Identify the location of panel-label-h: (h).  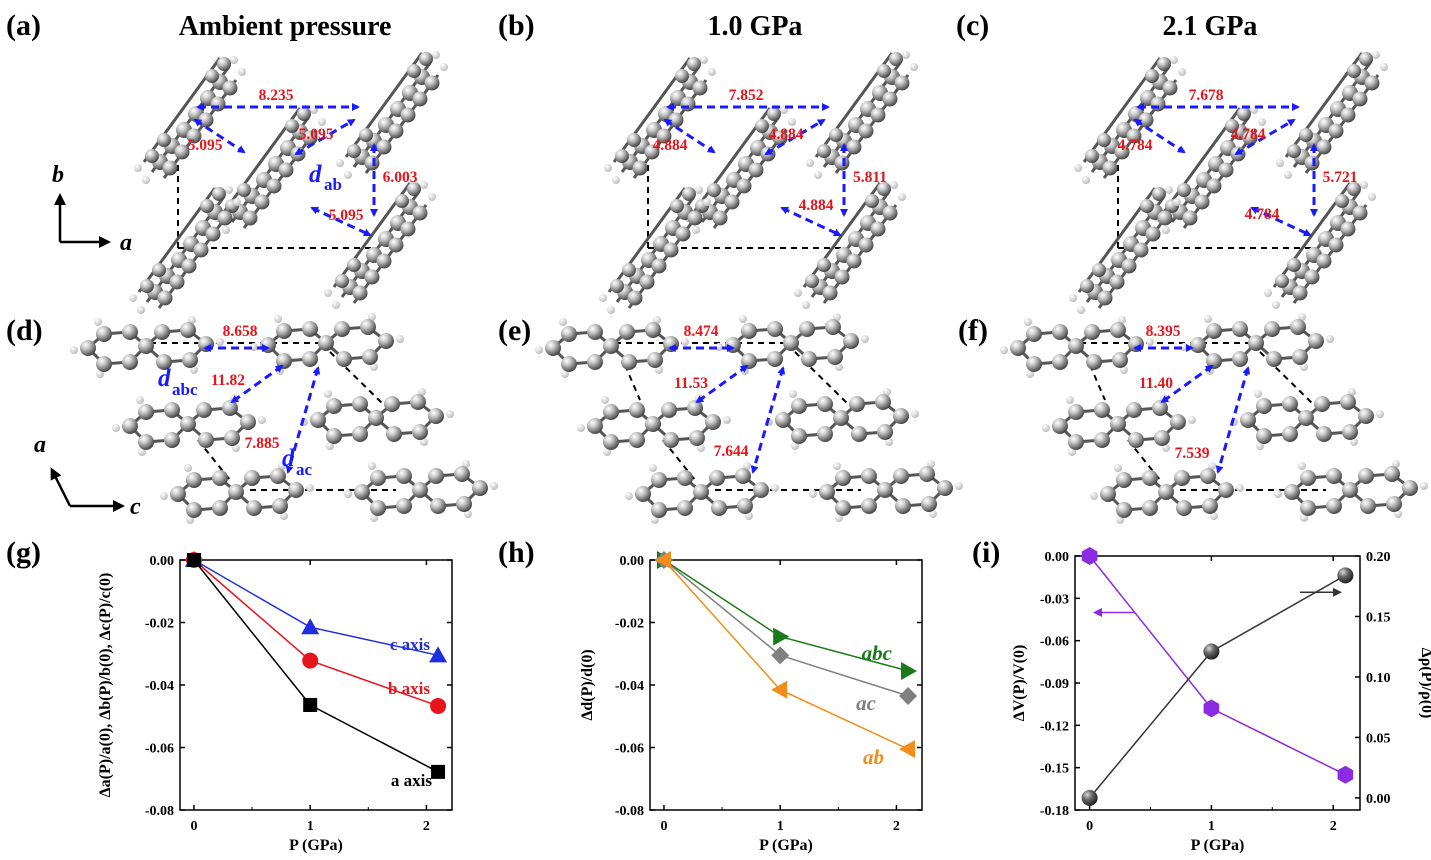
(516, 552).